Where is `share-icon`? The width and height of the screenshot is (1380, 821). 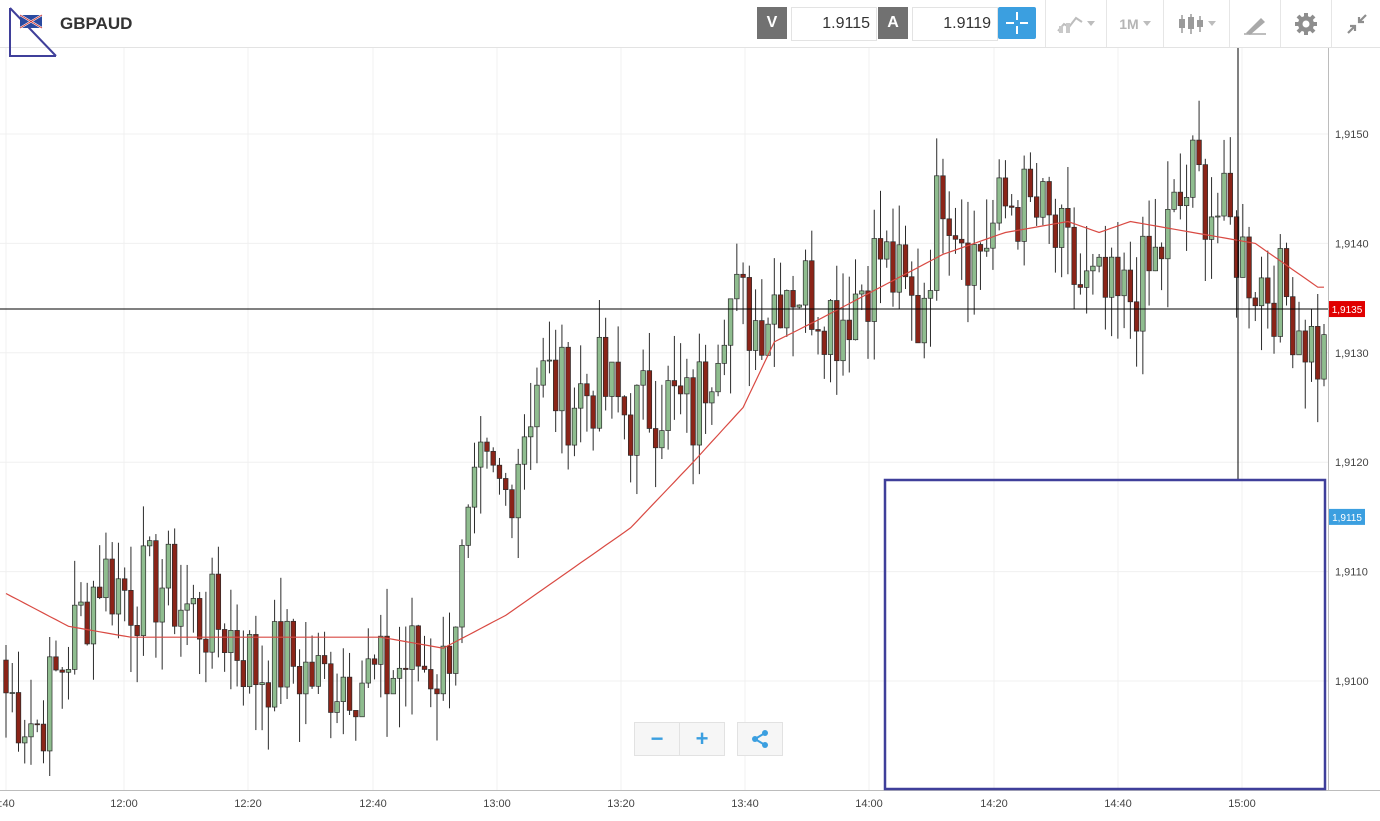
share-icon is located at coordinates (760, 739).